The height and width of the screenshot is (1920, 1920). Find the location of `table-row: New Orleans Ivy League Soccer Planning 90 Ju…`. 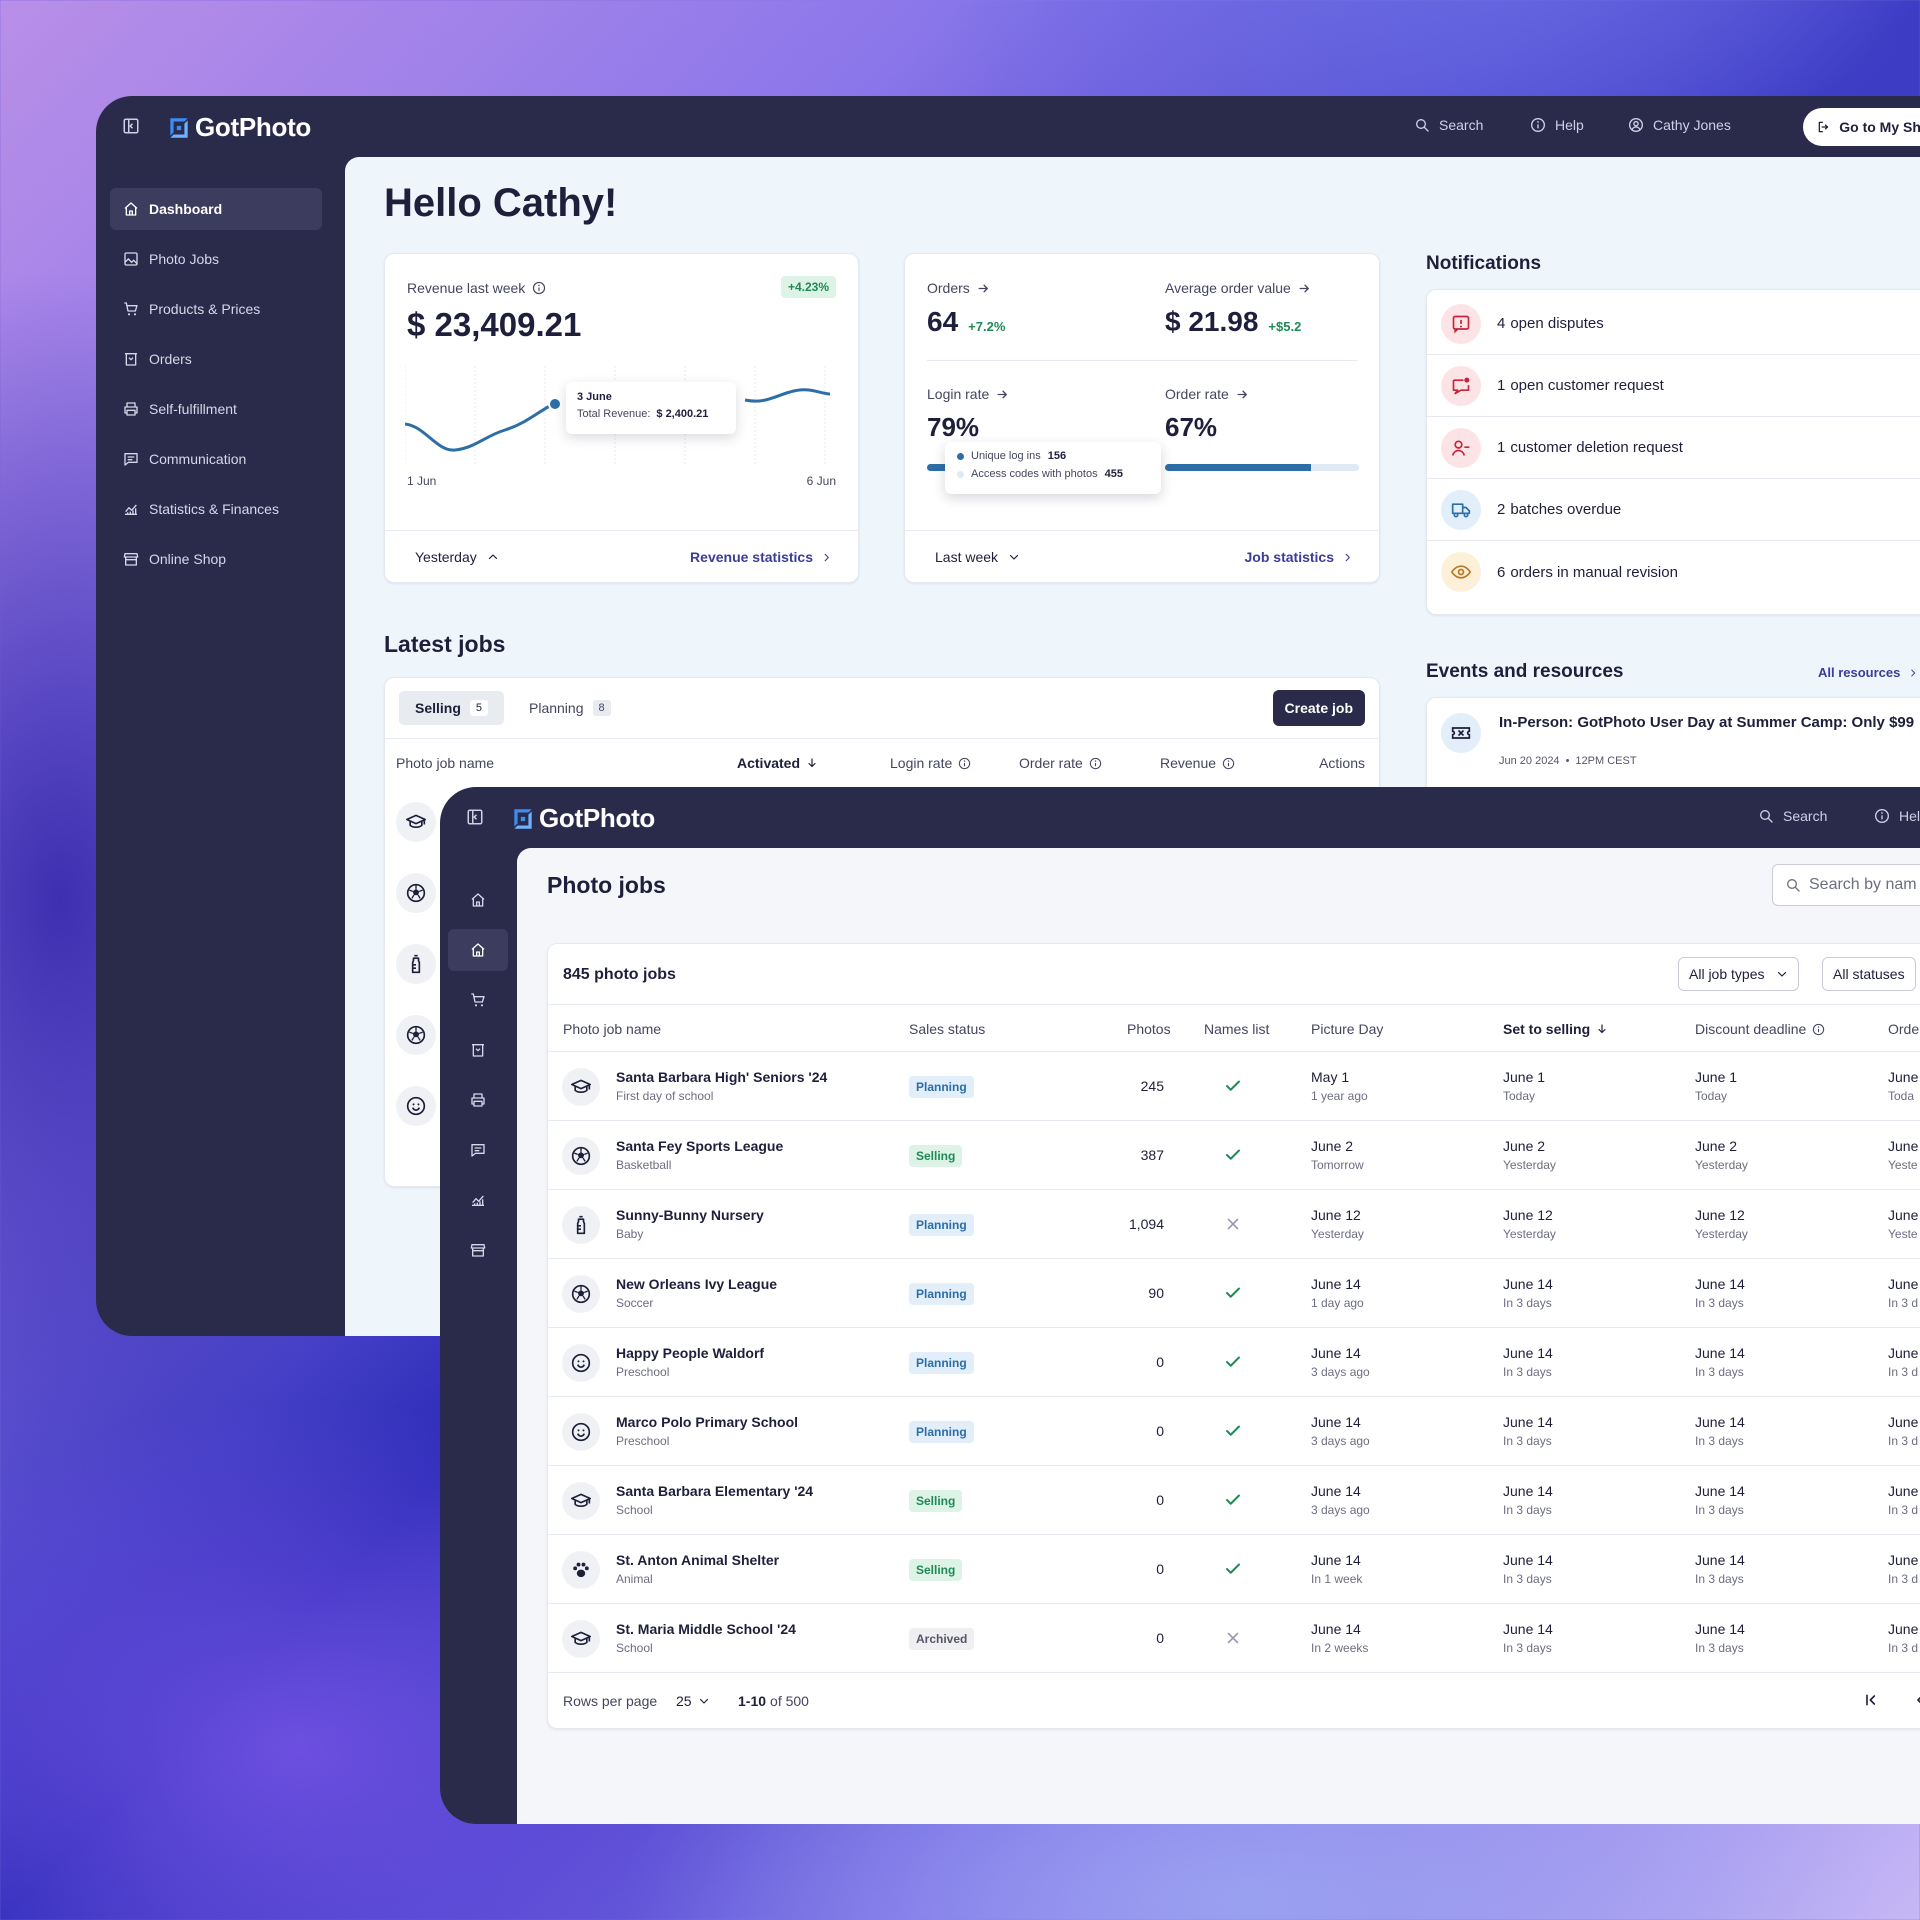

table-row: New Orleans Ivy League Soccer Planning 90 Ju… is located at coordinates (1234, 1293).